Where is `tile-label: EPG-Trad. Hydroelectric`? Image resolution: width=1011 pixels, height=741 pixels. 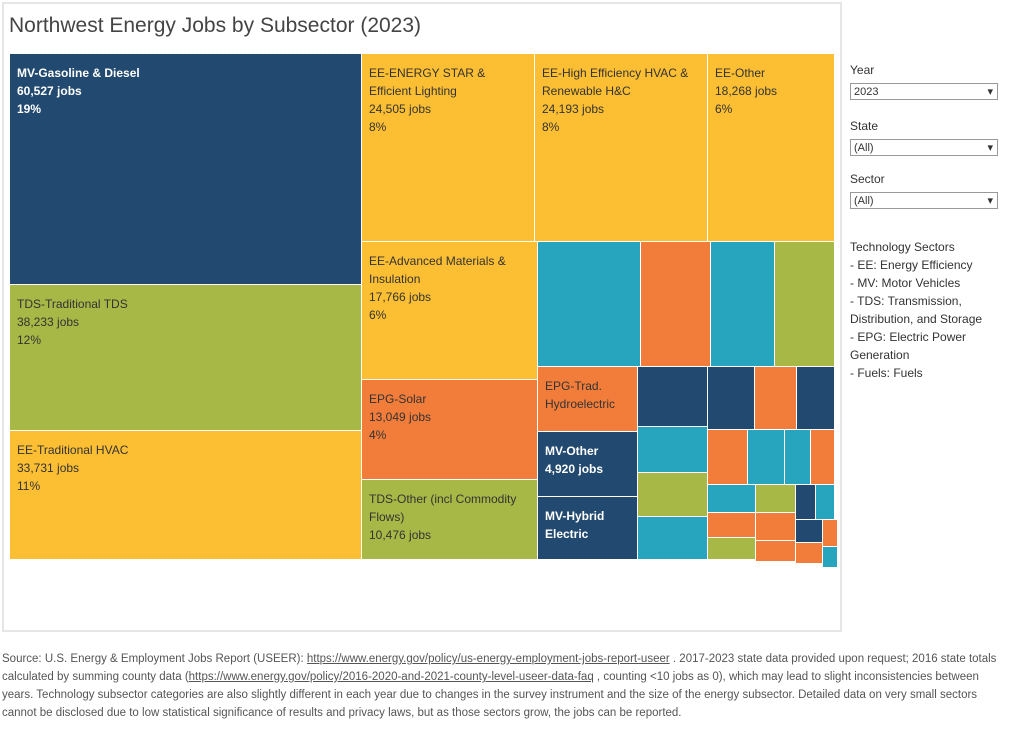
tile-label: EPG-Trad. Hydroelectric is located at coordinates (580, 395).